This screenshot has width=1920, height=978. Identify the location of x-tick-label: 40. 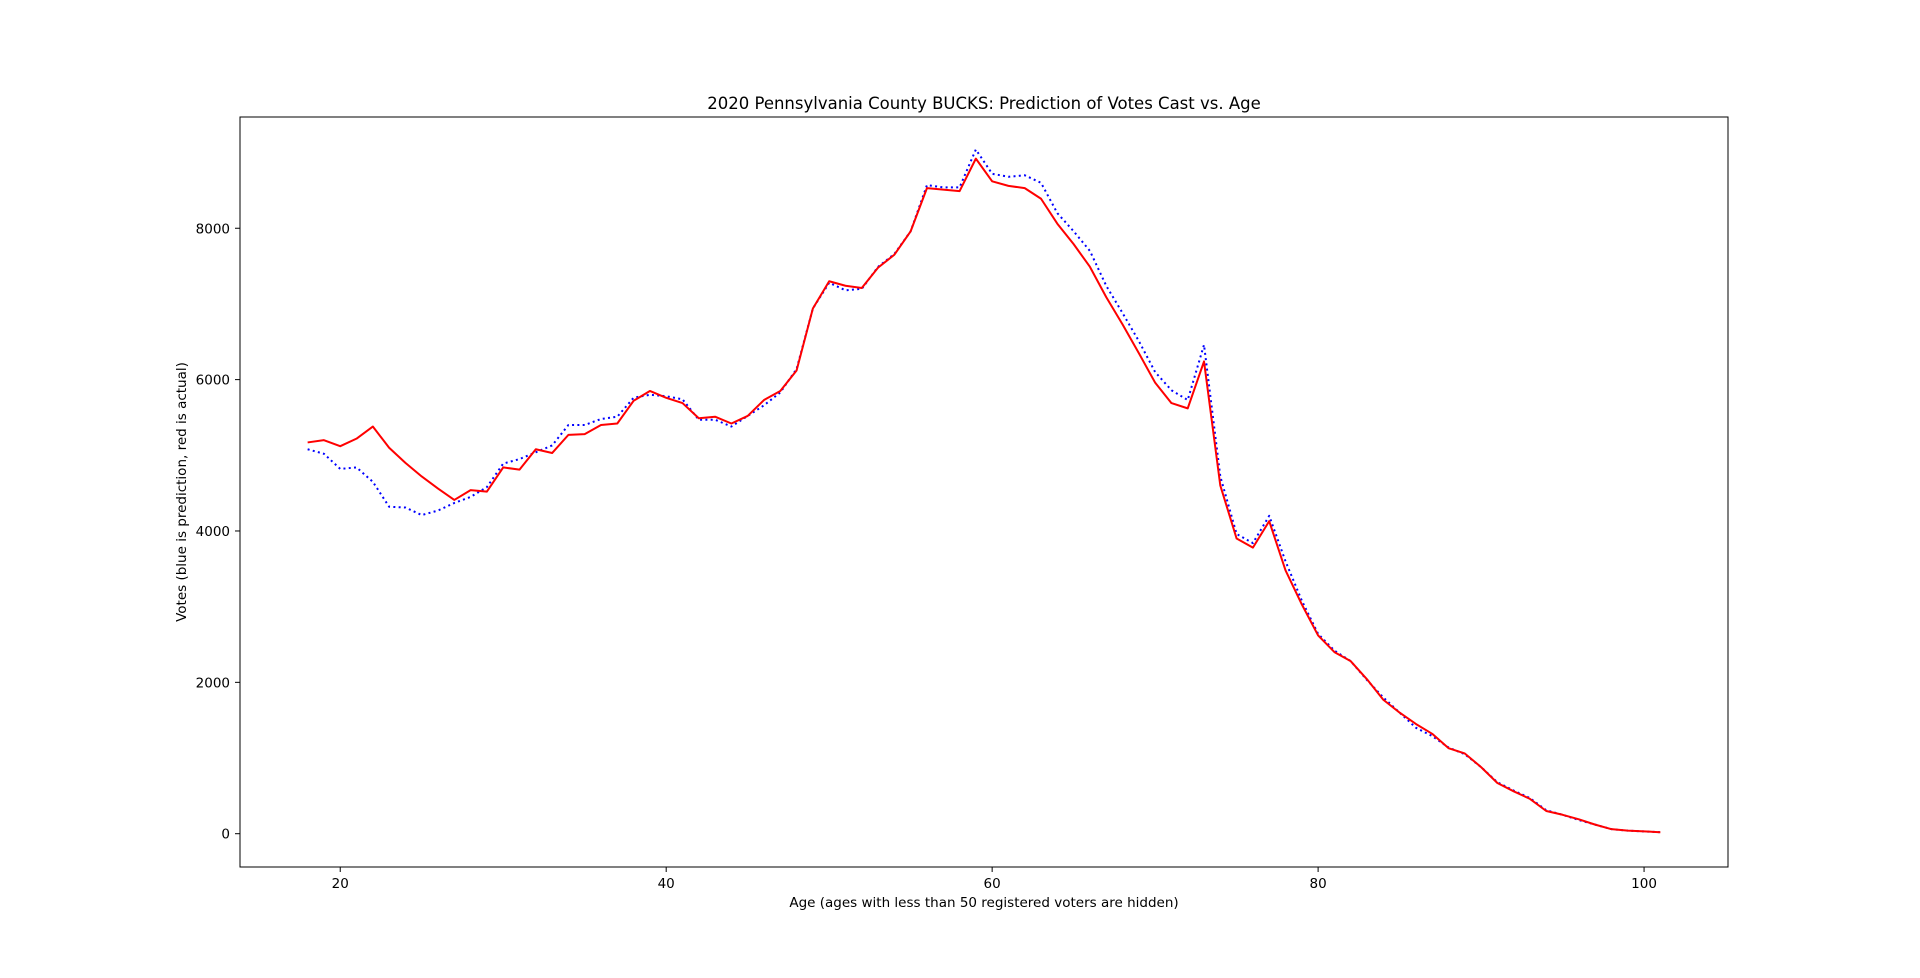
(666, 884).